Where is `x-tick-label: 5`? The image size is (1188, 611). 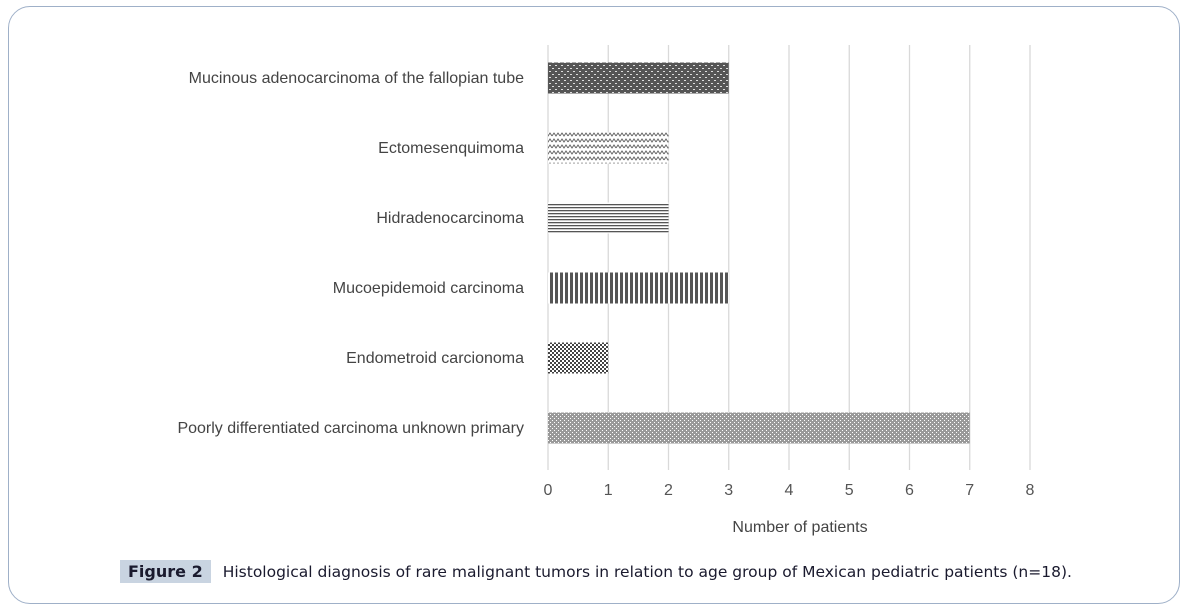 x-tick-label: 5 is located at coordinates (849, 490).